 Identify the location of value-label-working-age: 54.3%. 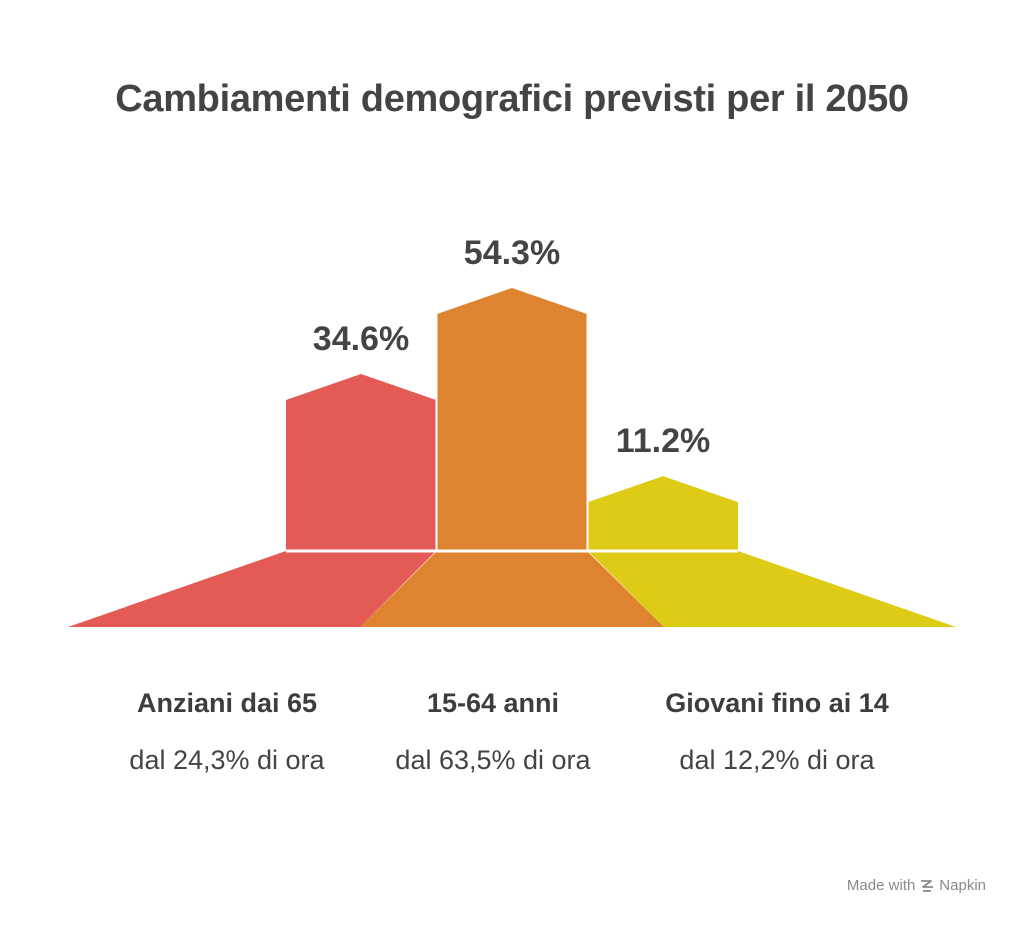
(512, 253).